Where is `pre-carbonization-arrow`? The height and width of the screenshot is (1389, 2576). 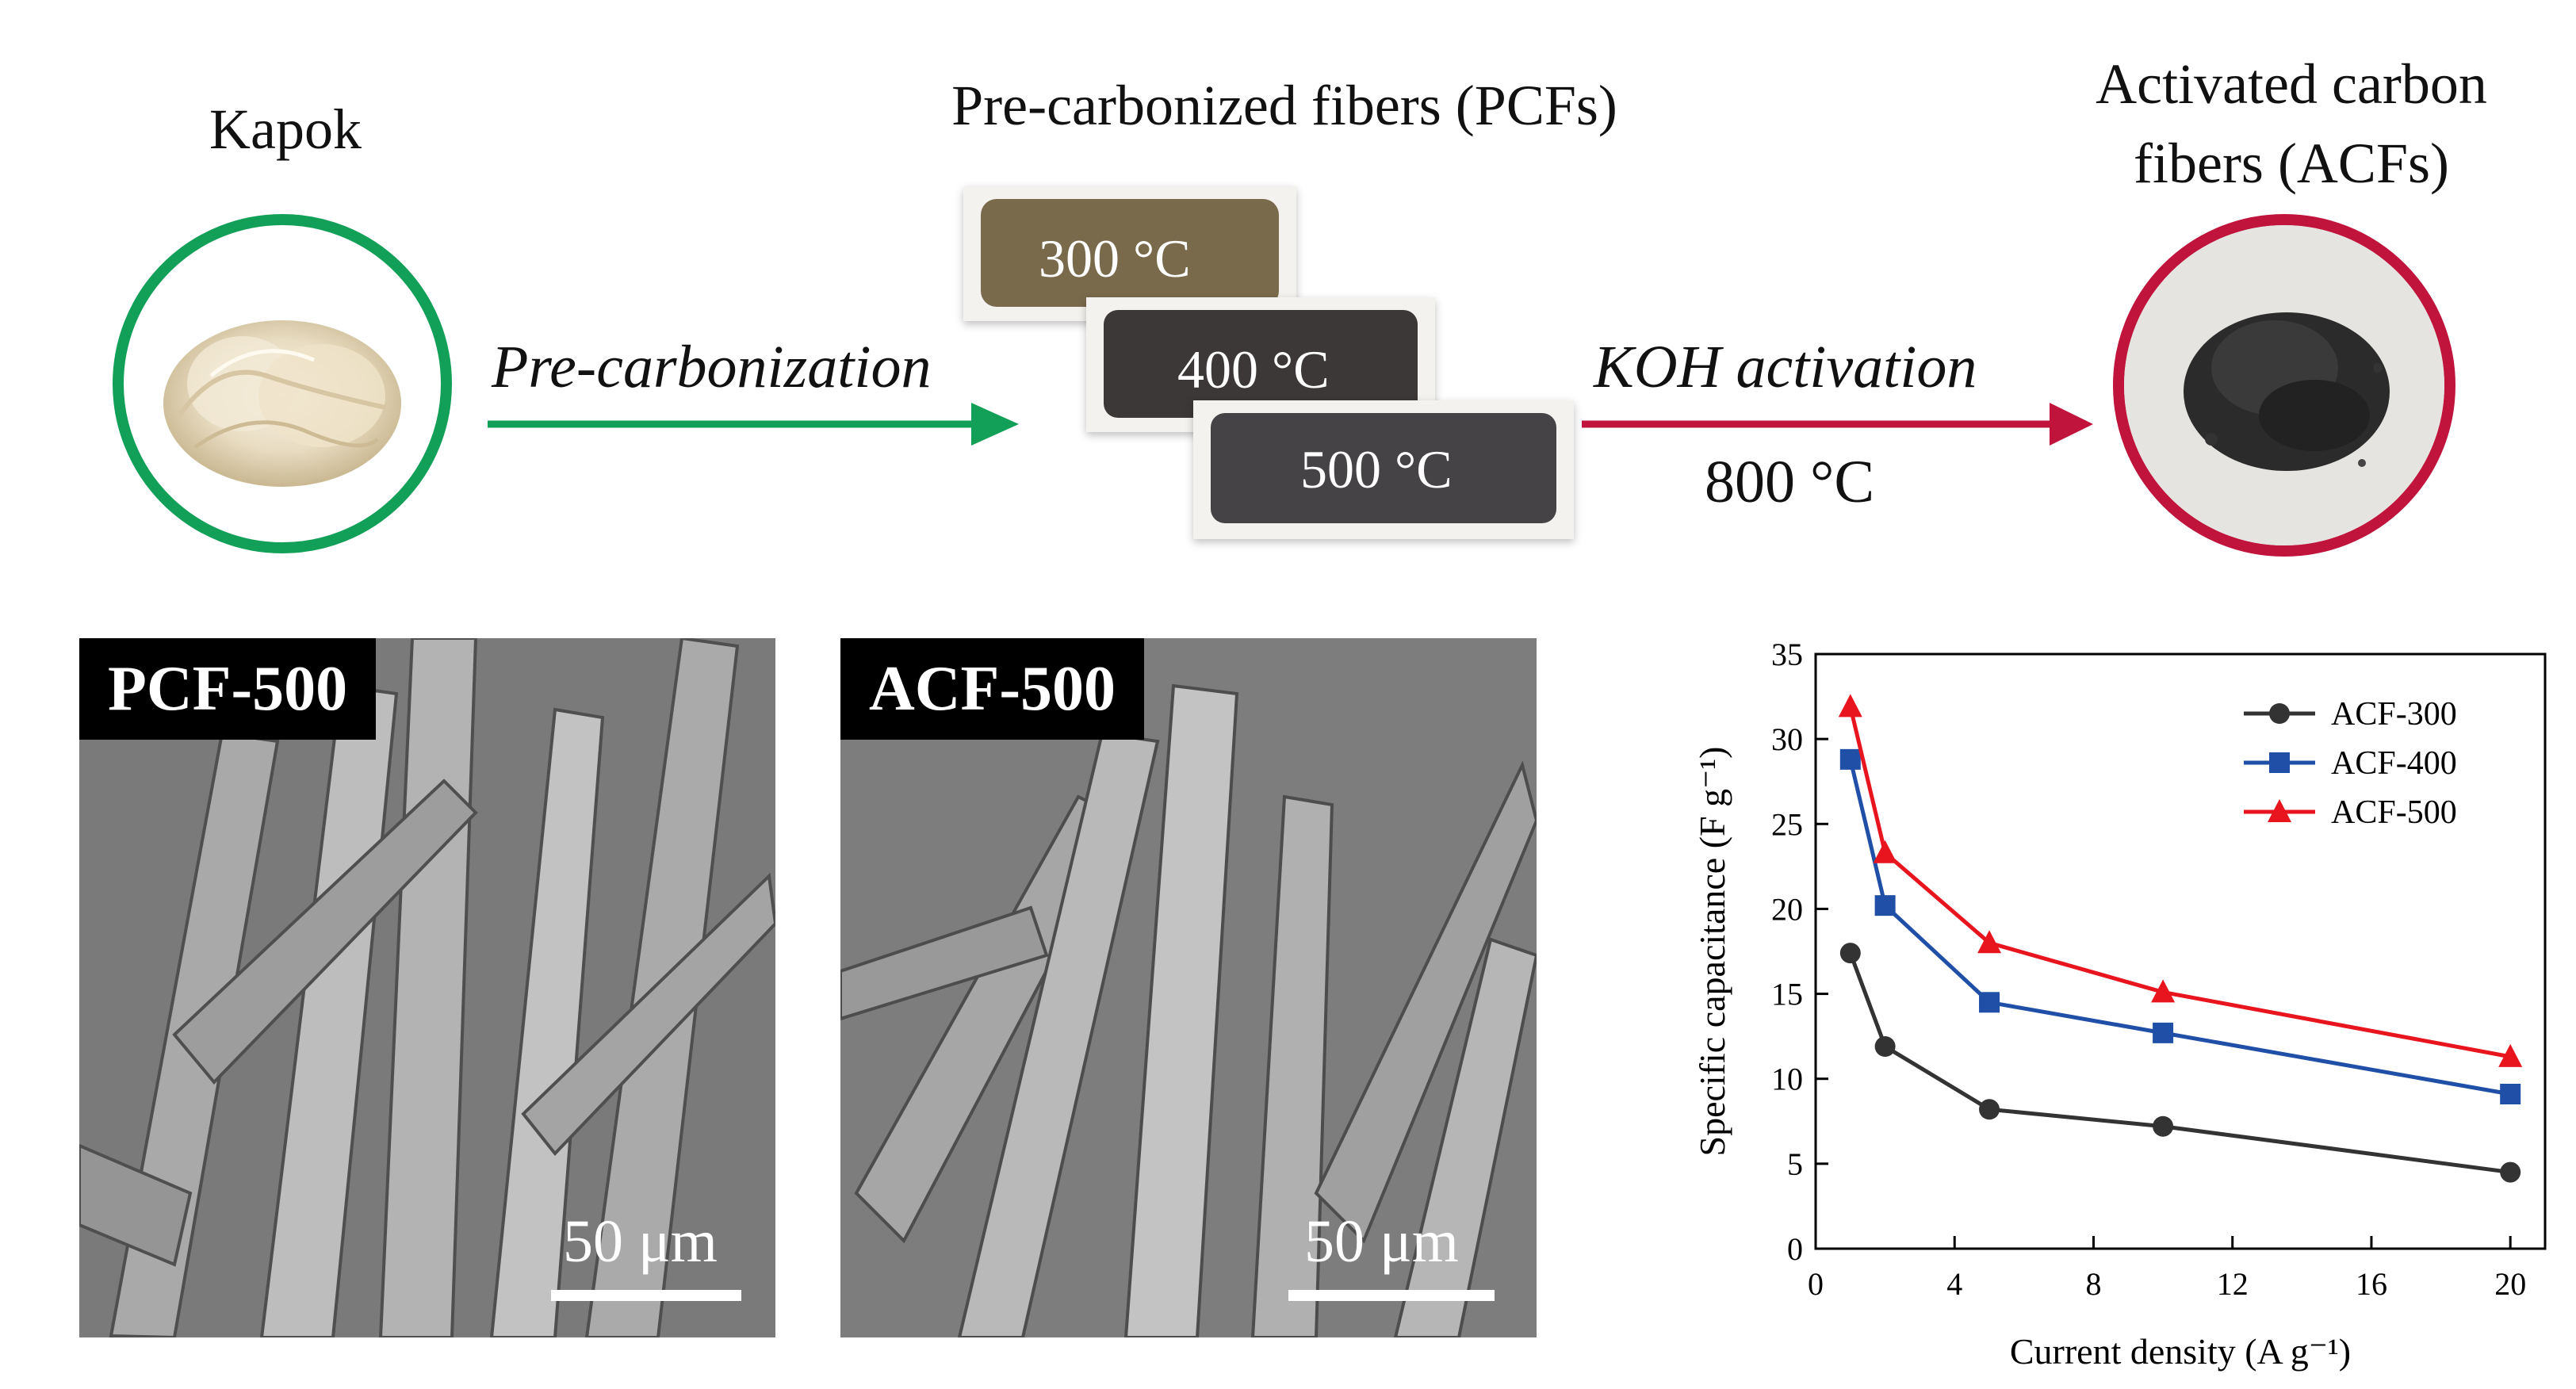
pre-carbonization-arrow is located at coordinates (753, 425).